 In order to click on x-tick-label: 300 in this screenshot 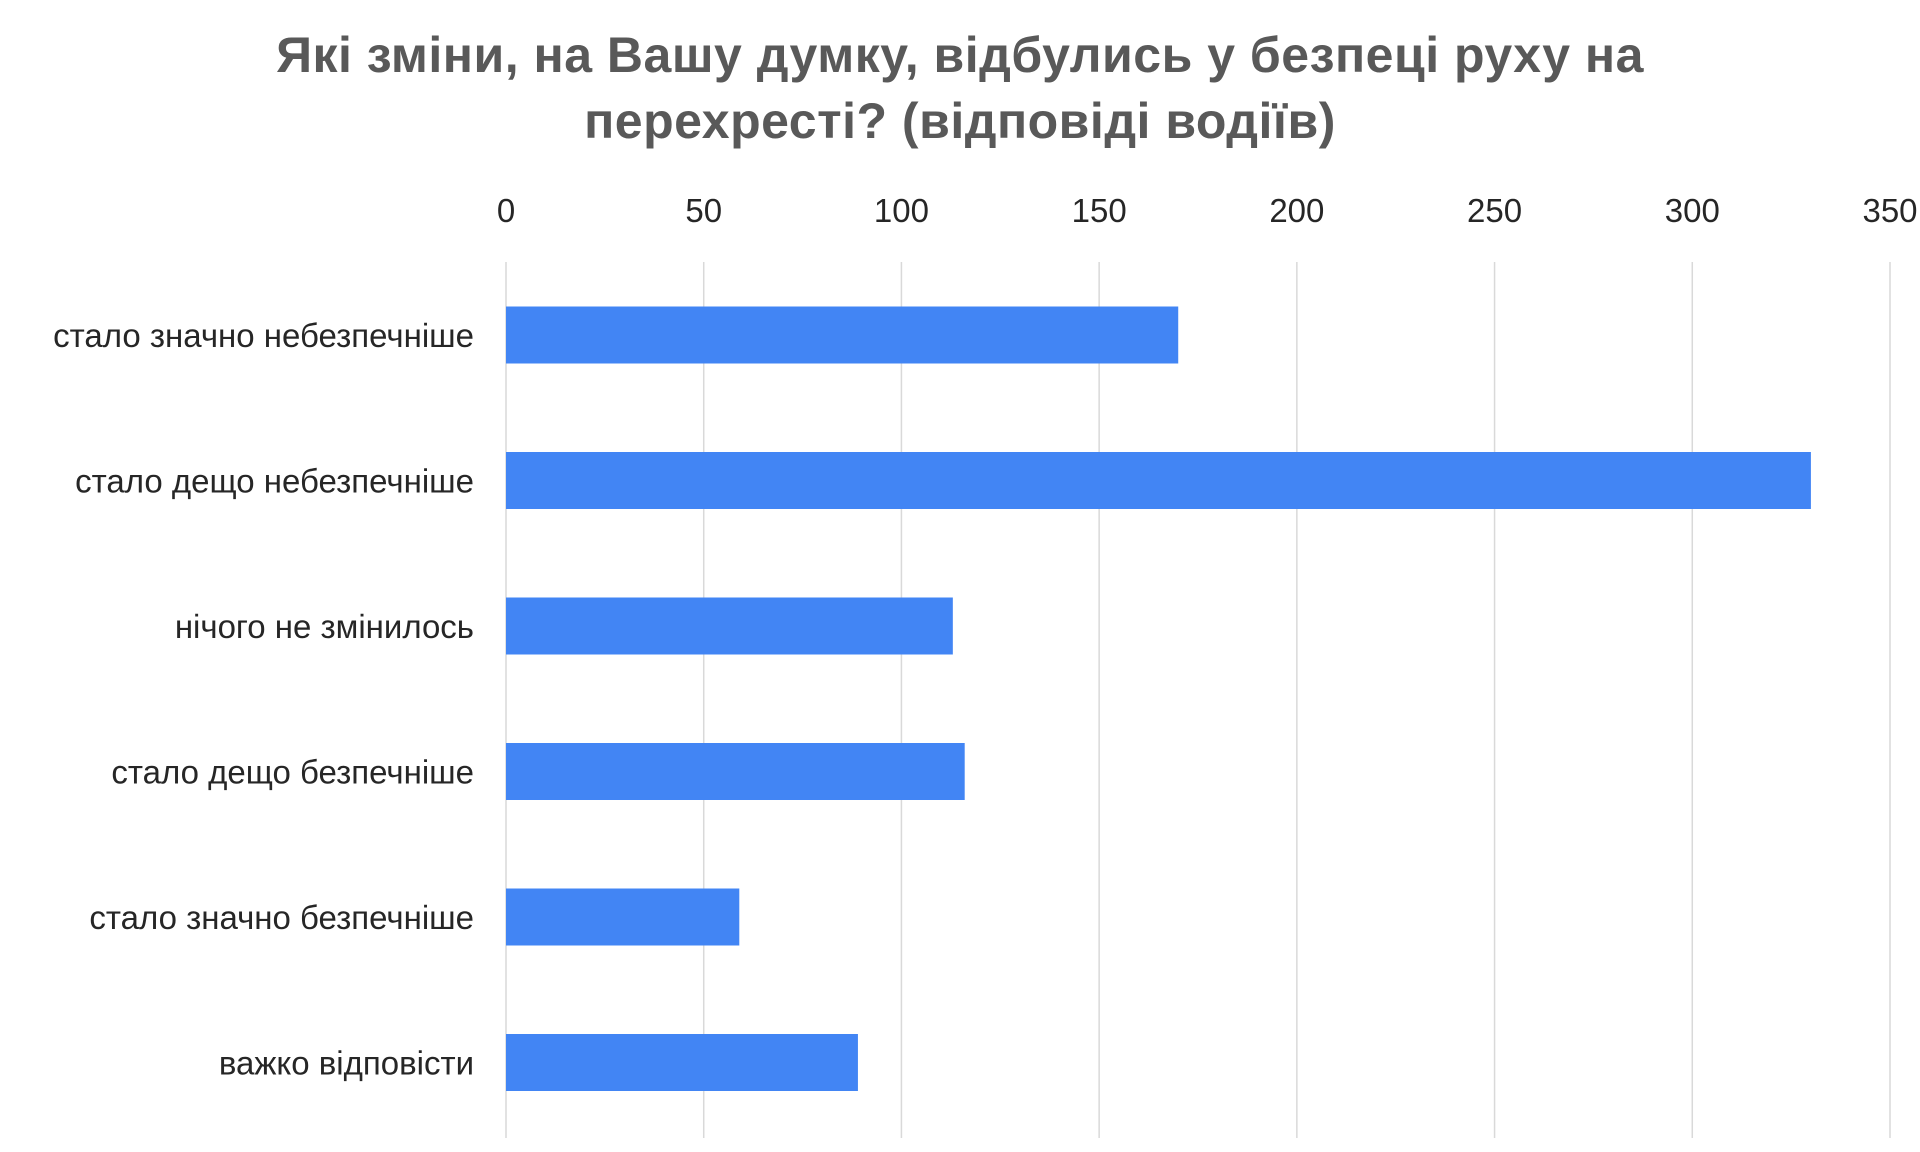, I will do `click(1692, 210)`.